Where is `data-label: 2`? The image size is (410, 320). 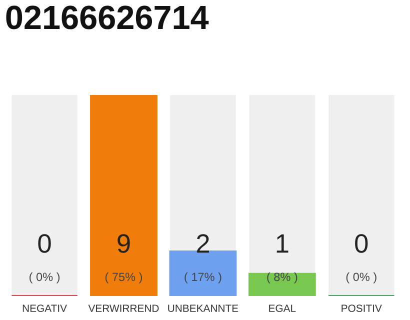 data-label: 2 is located at coordinates (202, 243).